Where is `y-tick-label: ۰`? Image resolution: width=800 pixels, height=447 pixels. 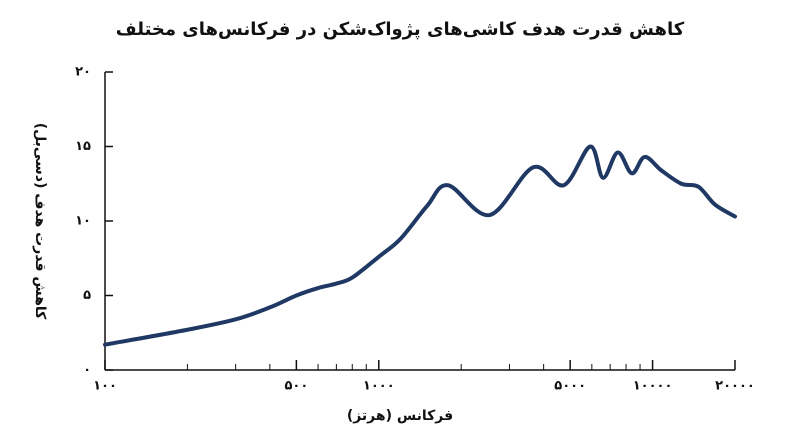
y-tick-label: ۰ is located at coordinates (87, 370).